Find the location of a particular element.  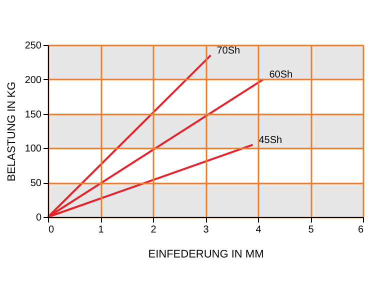

y-tick-label: 0 is located at coordinates (39, 218).